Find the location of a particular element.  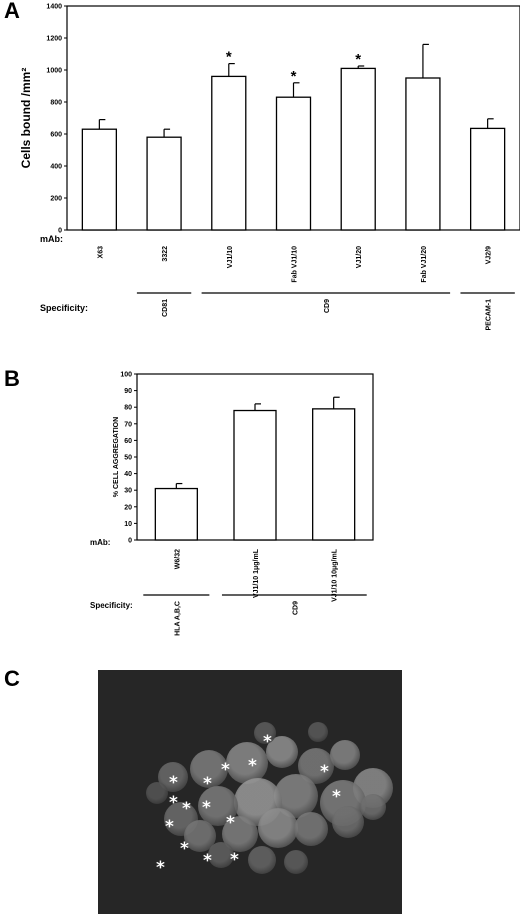

panel-c-letter: C is located at coordinates (12, 678).